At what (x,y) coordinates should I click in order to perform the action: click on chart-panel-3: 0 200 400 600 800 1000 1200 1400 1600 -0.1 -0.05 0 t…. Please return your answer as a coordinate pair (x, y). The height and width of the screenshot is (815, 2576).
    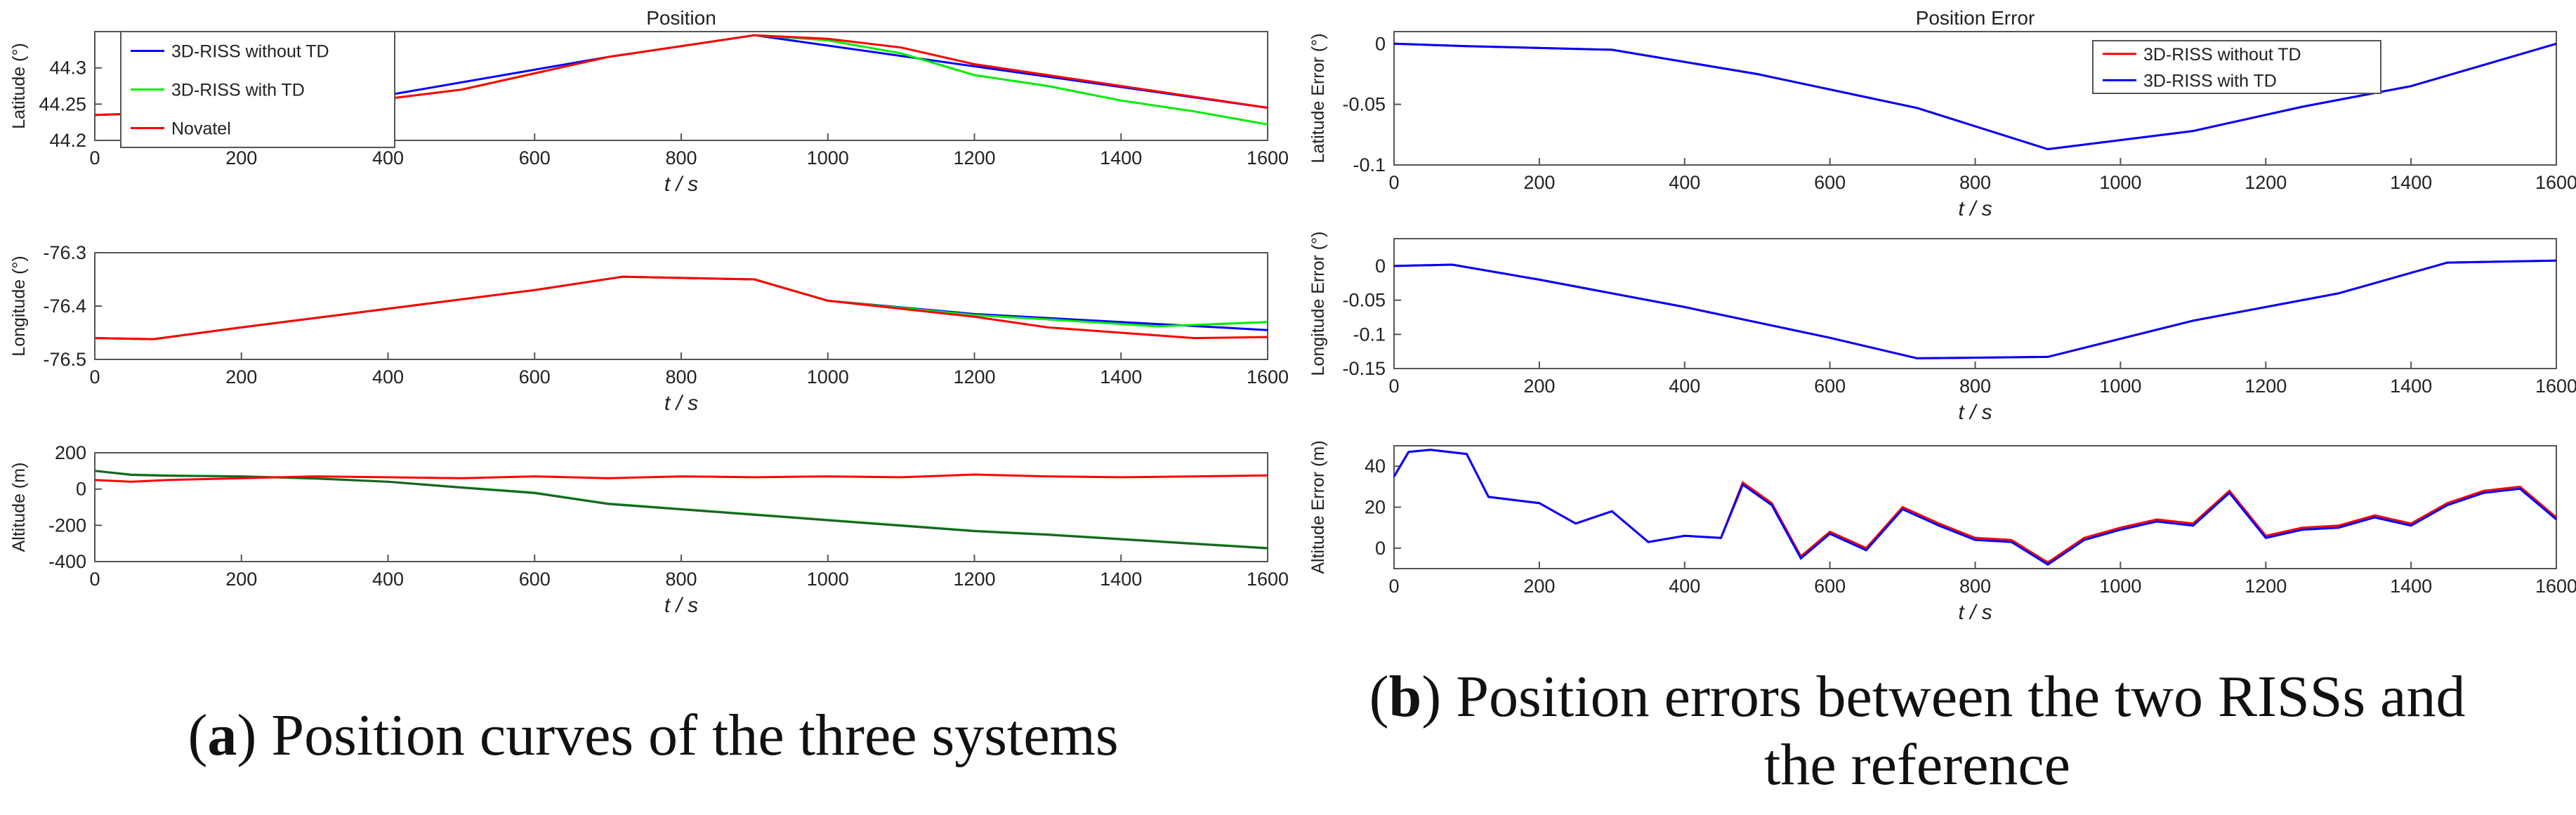
    Looking at the image, I should click on (1942, 113).